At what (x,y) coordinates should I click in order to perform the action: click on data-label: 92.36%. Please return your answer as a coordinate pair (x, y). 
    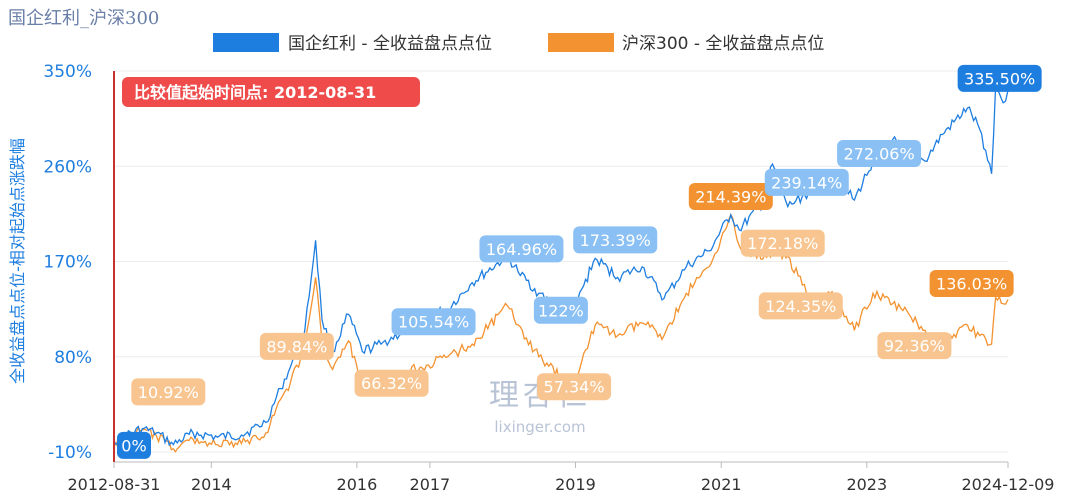
    Looking at the image, I should click on (914, 346).